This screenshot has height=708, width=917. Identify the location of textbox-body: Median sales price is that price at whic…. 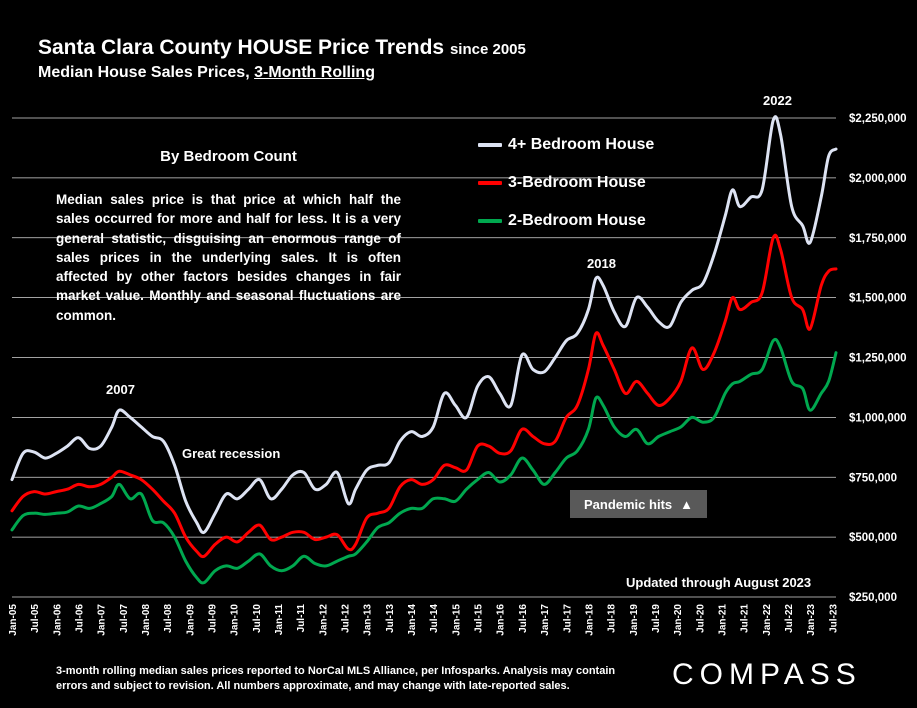
(228, 257).